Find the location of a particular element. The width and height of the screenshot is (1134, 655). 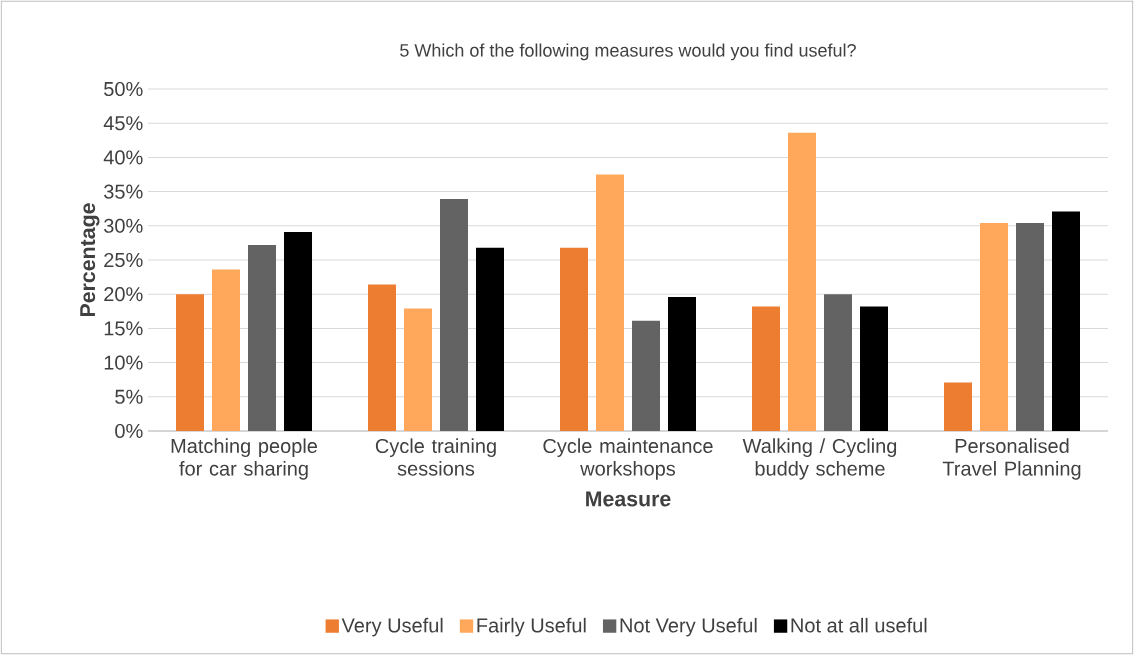

y-tick-label: 15% is located at coordinates (123, 328).